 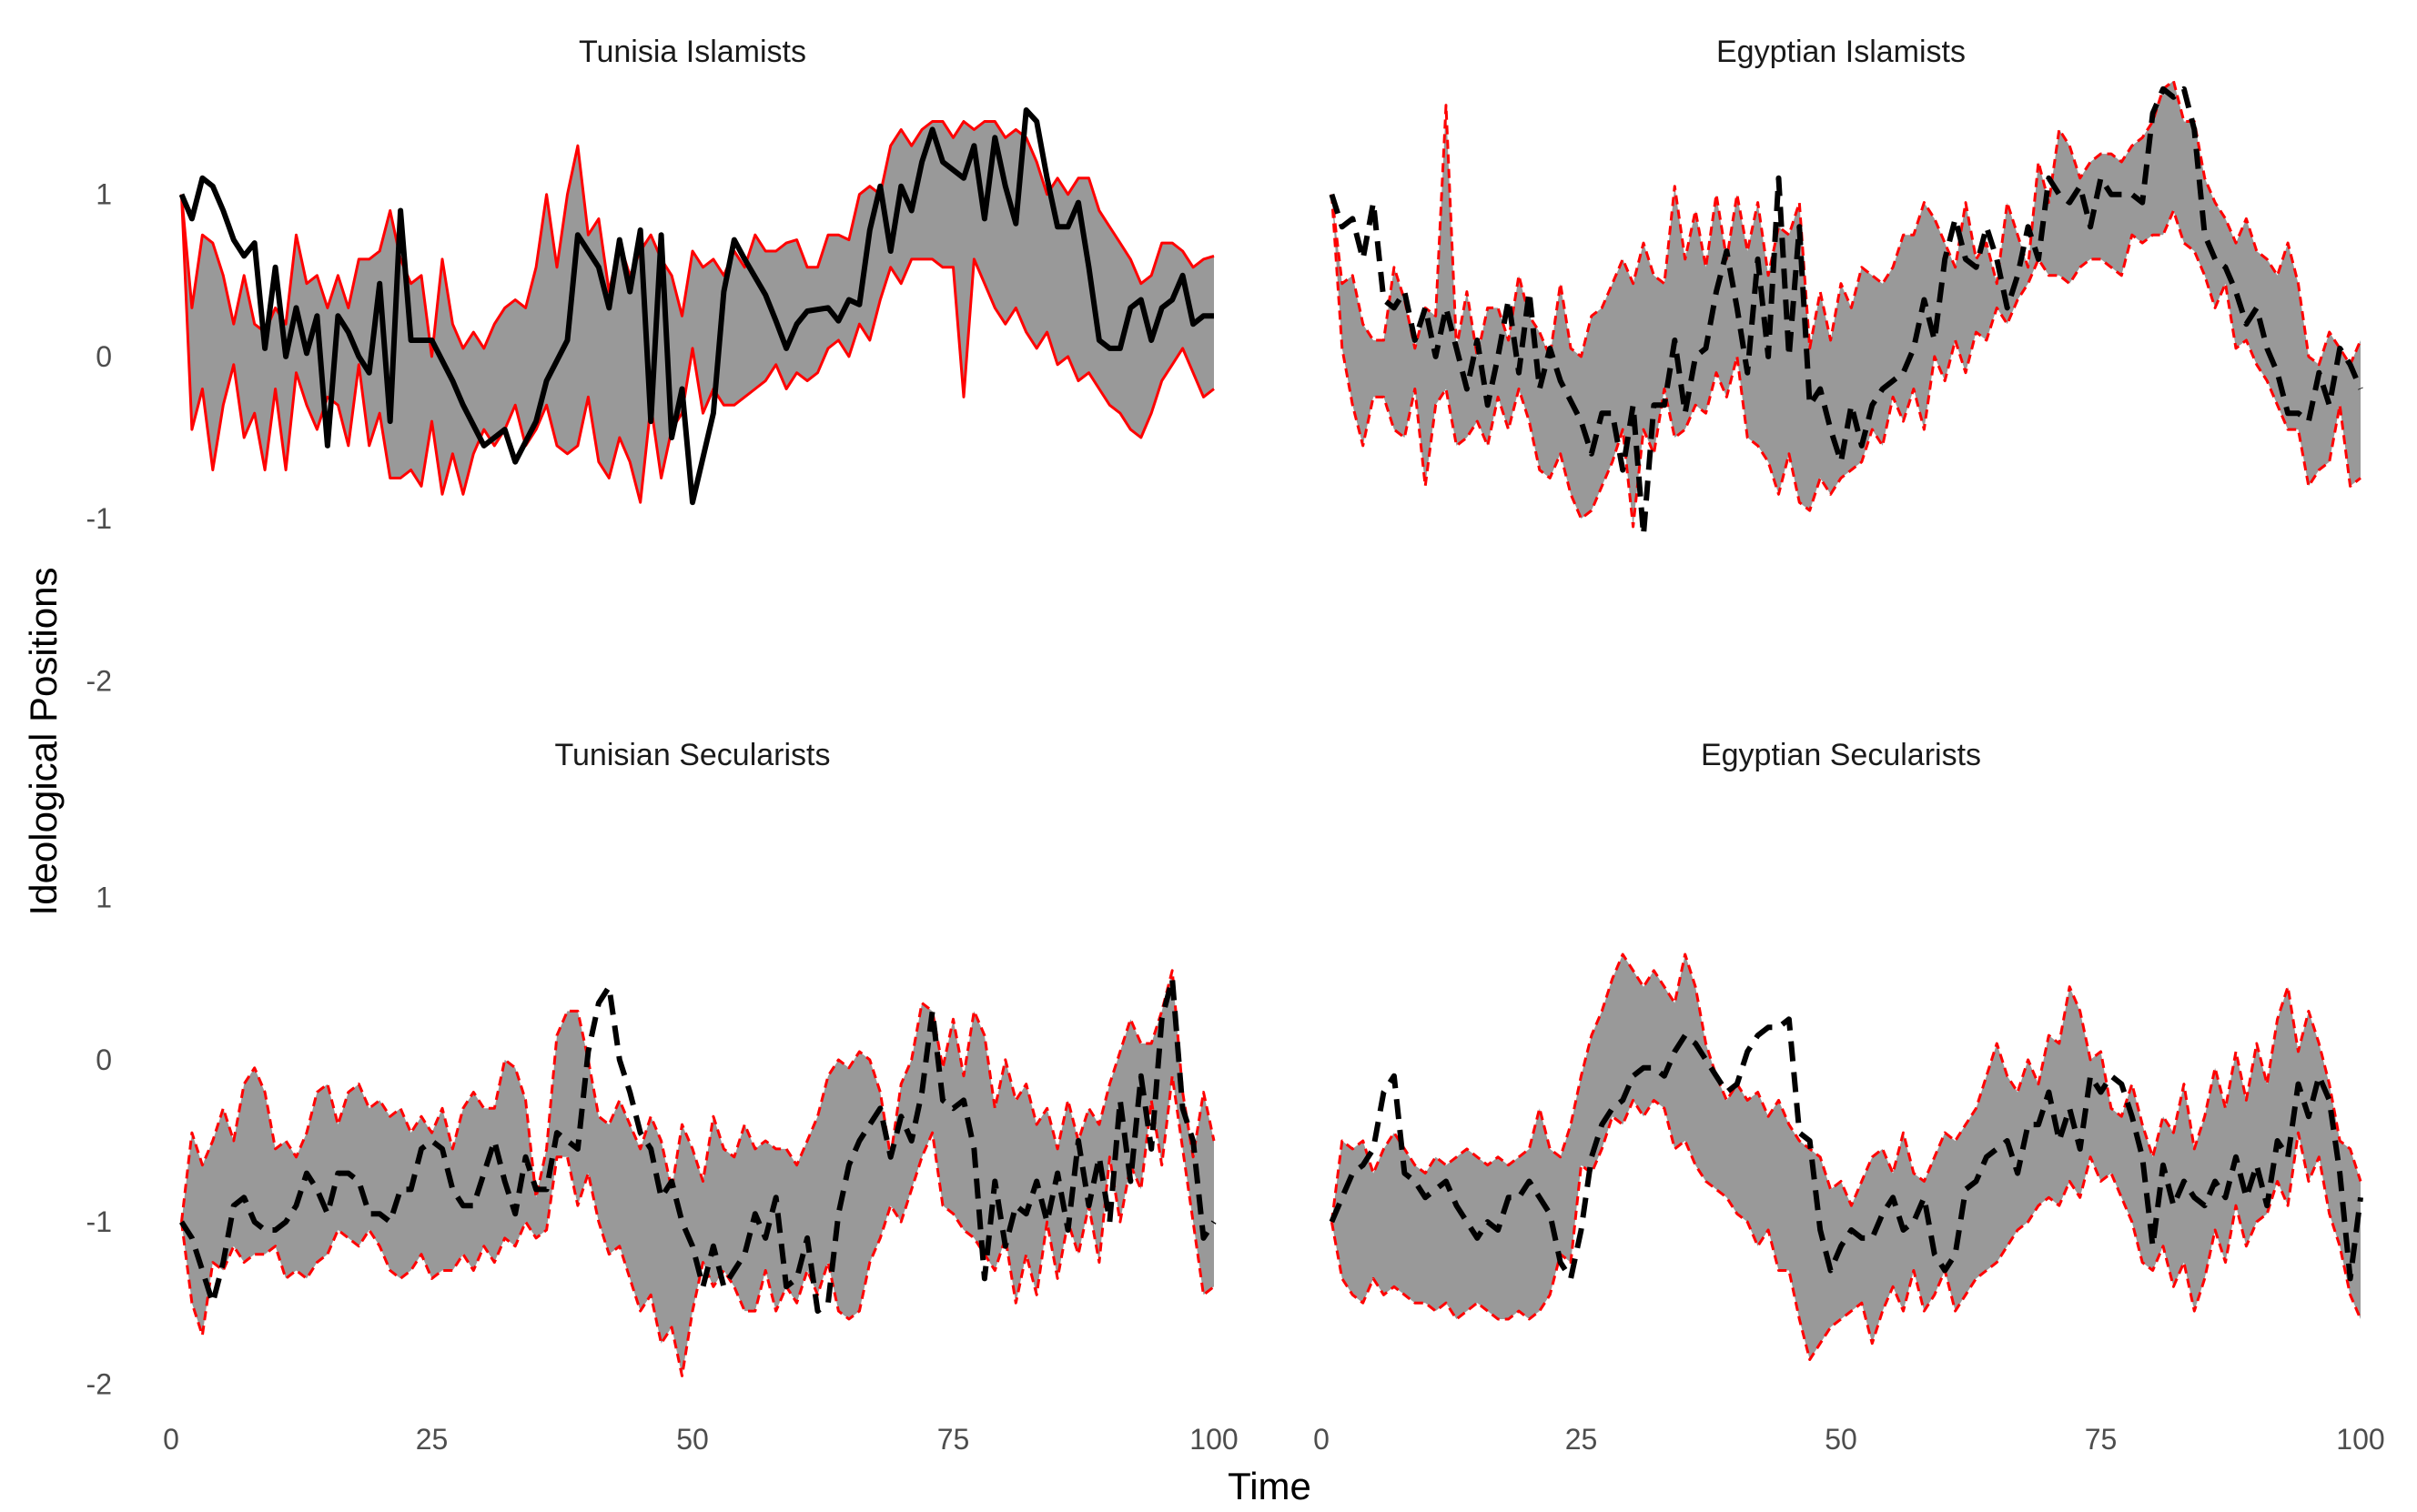 I want to click on panel-title: Tunisia Islamists, so click(x=692, y=52).